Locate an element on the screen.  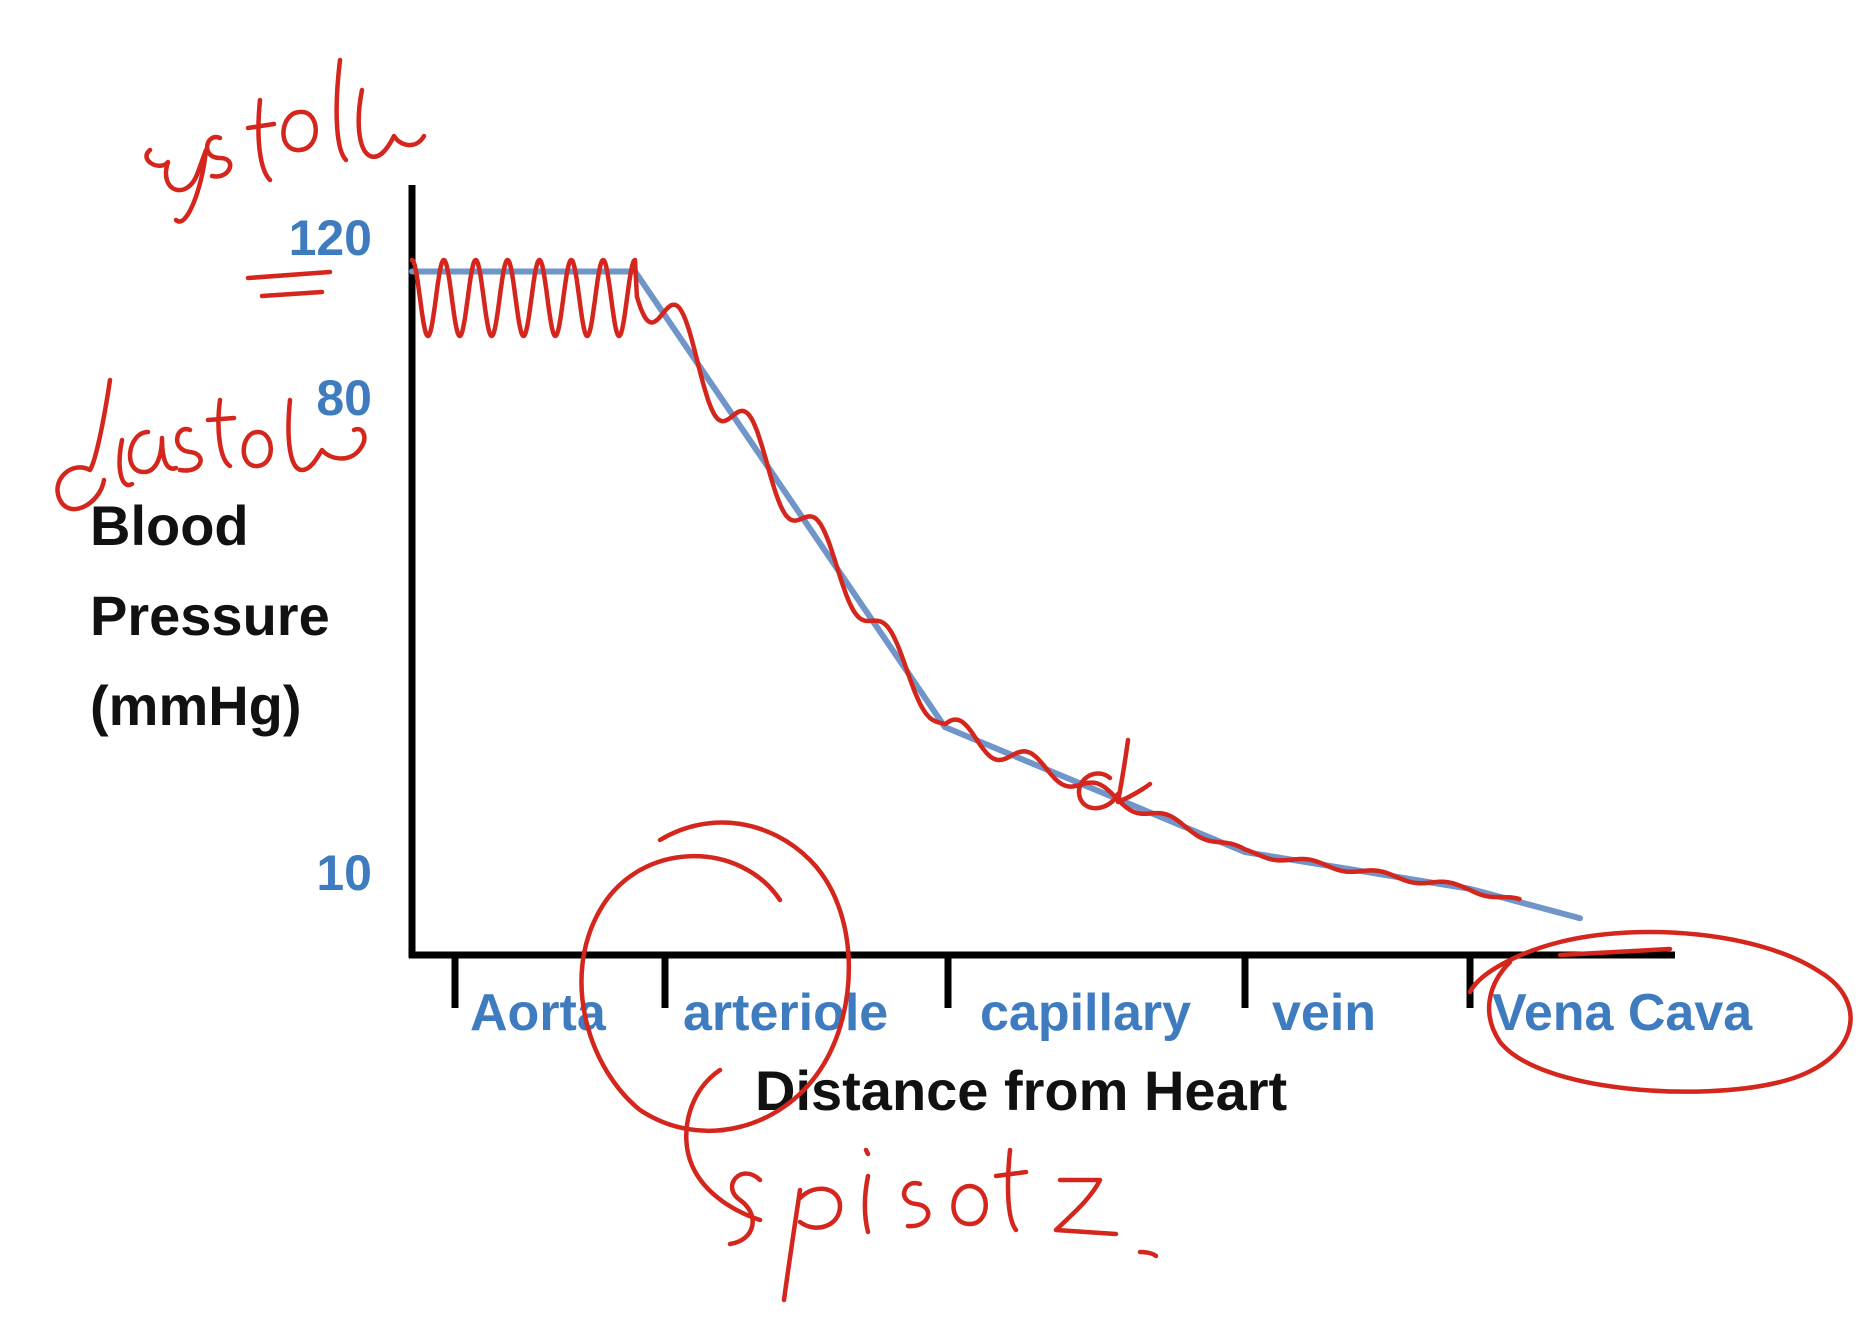
x-tick-labels: Aorta arteriole capillary vein Vena Cava is located at coordinates (1111, 1013).